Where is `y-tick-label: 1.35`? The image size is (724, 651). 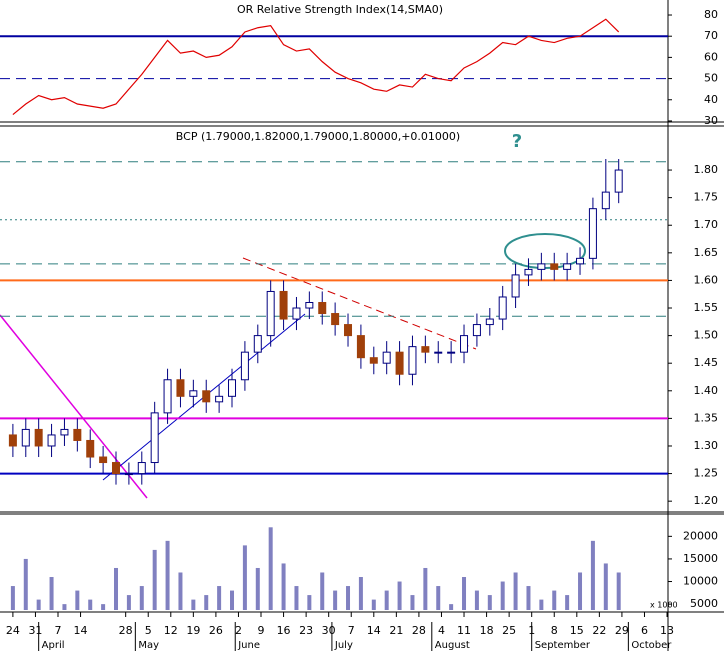
y-tick-label: 1.35 is located at coordinates (706, 417).